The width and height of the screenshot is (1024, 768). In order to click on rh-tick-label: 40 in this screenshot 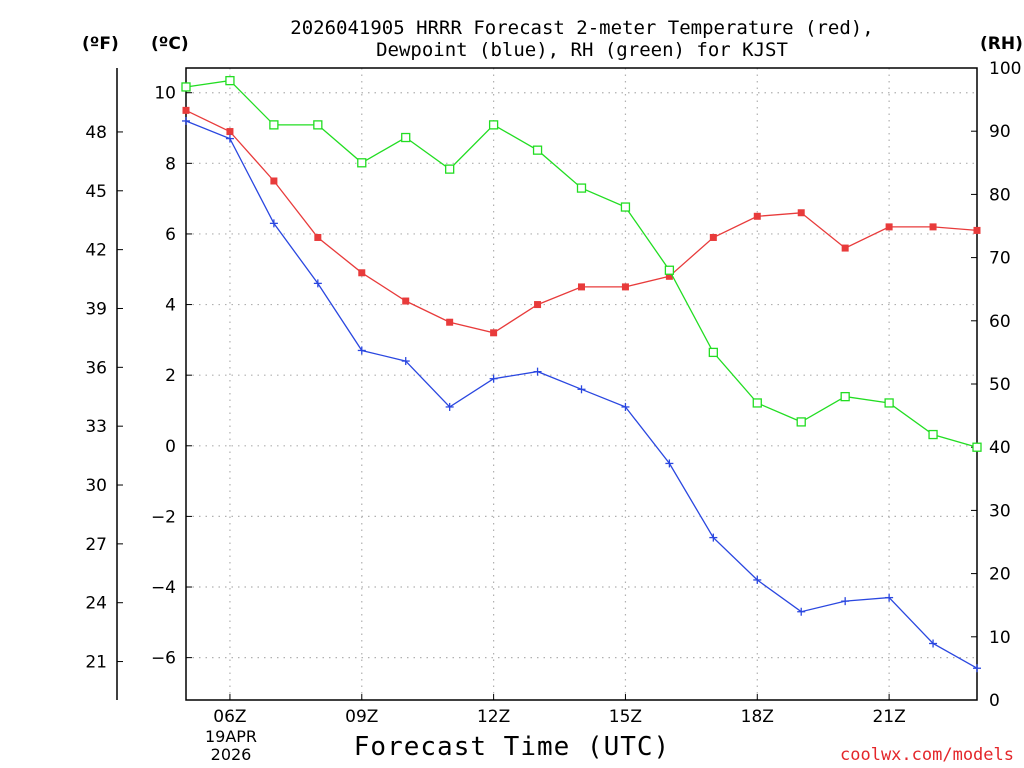, I will do `click(1000, 448)`.